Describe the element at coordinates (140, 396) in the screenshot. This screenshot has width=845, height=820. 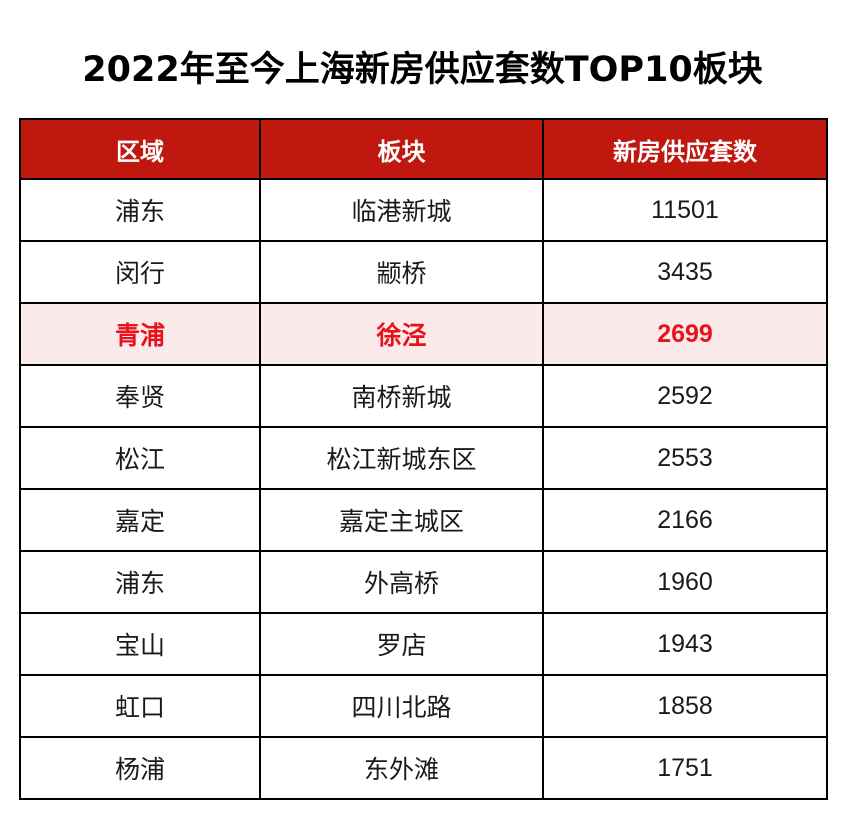
I see `district-cell: 奉贤` at that location.